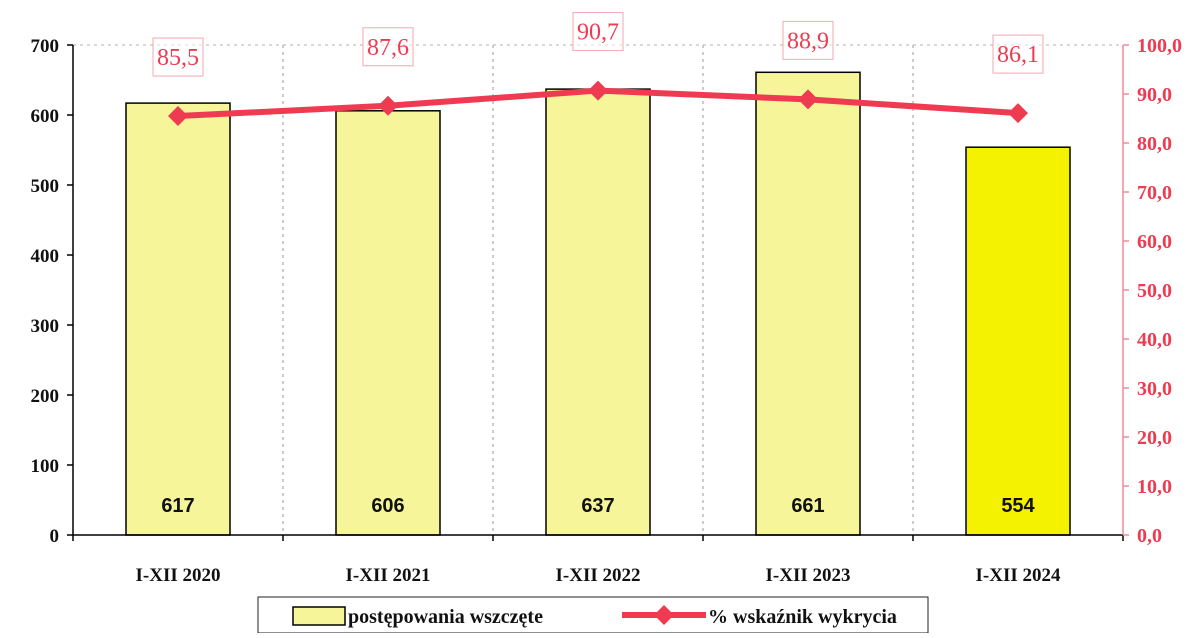 The width and height of the screenshot is (1201, 638). What do you see at coordinates (598, 69) in the screenshot?
I see `detection-rate-line: 85,5 87,6 90,7 88,9 86,1` at bounding box center [598, 69].